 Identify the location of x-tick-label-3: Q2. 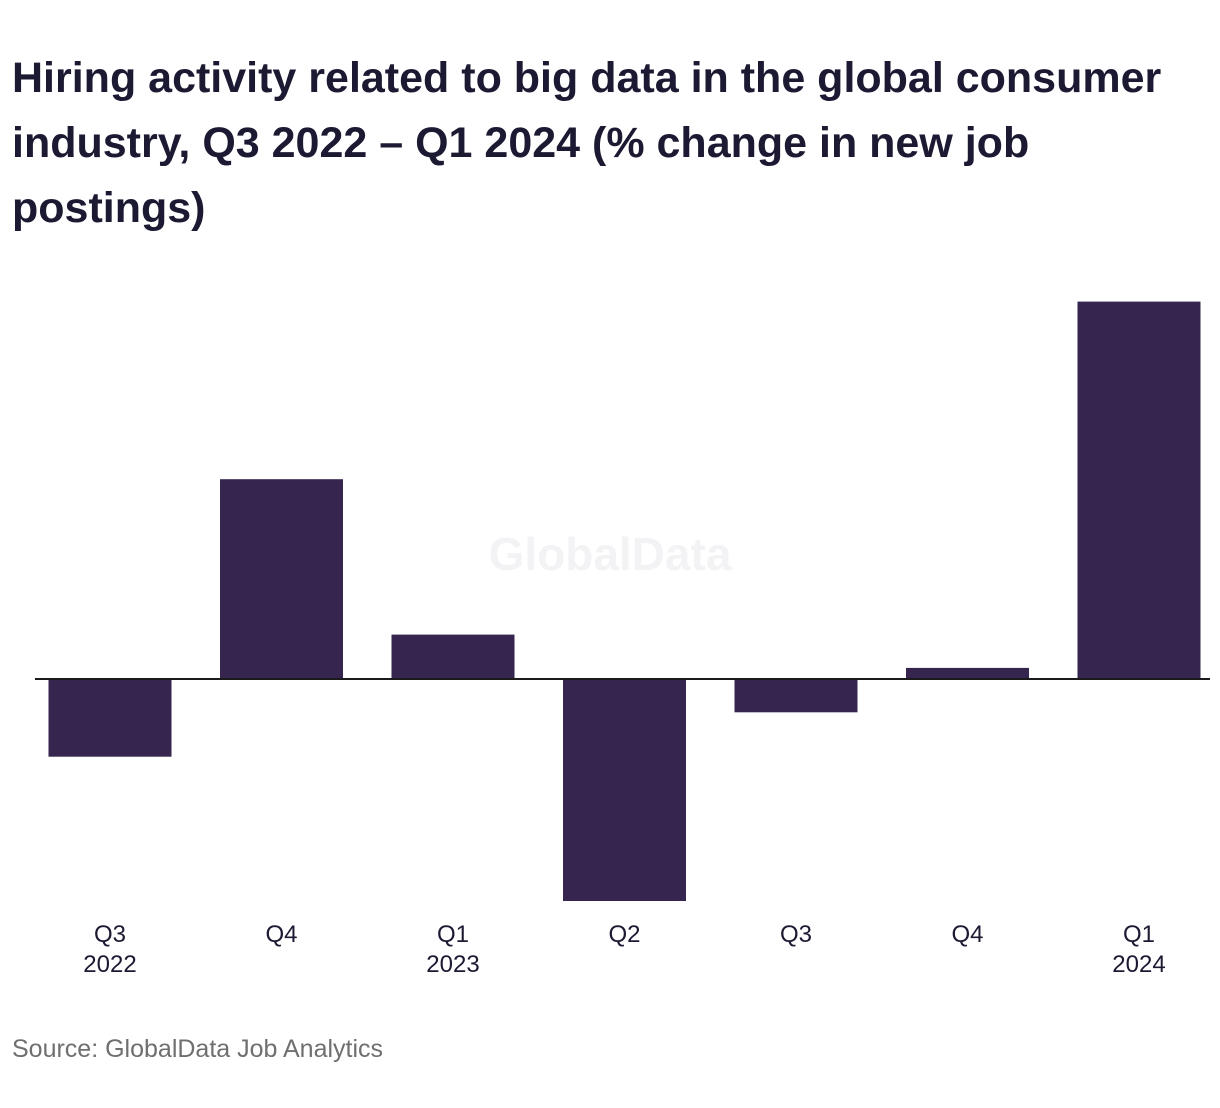
(624, 934).